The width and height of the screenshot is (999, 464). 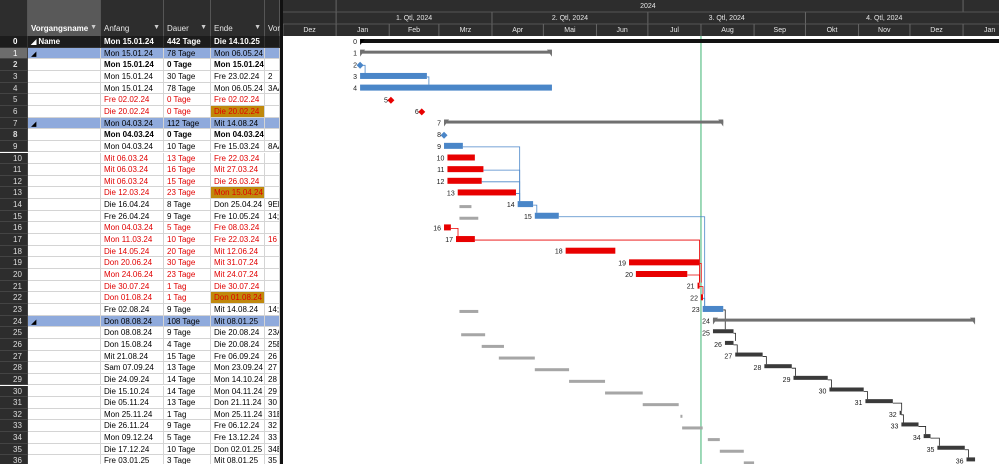 I want to click on start-cell: Die 14.05.24, so click(x=132, y=251).